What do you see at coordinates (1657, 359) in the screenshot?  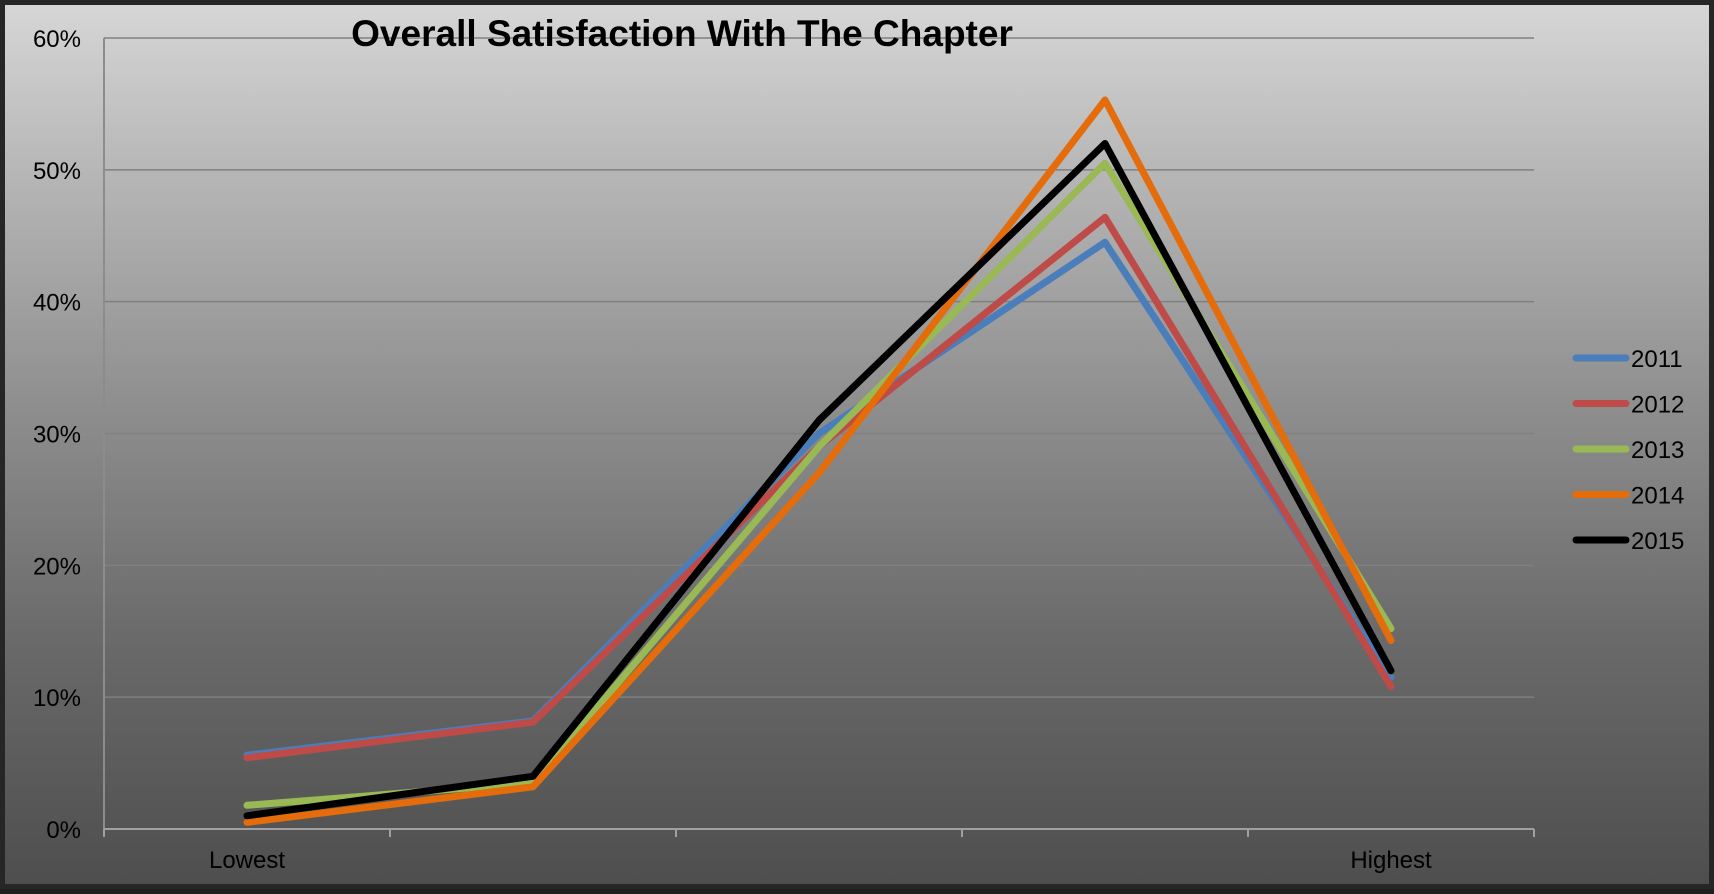 I see `legend-label-2011: 2011` at bounding box center [1657, 359].